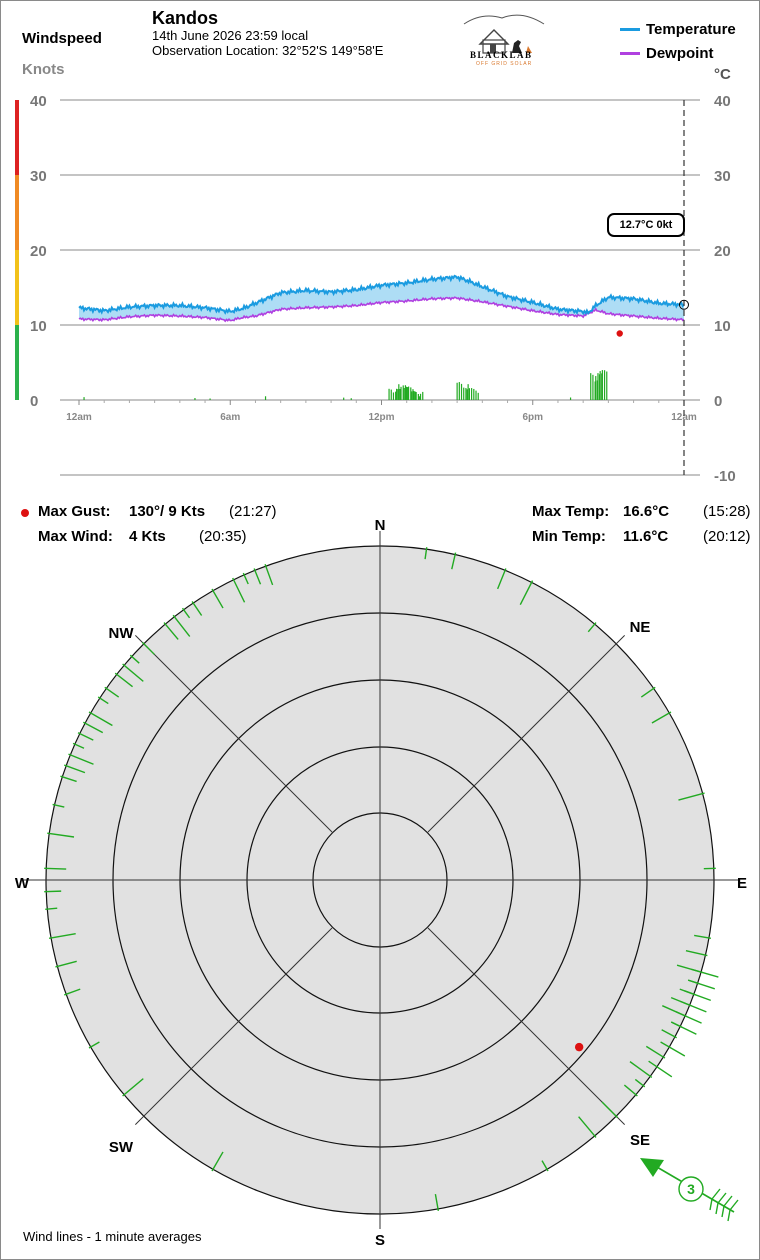 This screenshot has width=760, height=1260. What do you see at coordinates (691, 29) in the screenshot?
I see `legend-temperature-label: Temperature` at bounding box center [691, 29].